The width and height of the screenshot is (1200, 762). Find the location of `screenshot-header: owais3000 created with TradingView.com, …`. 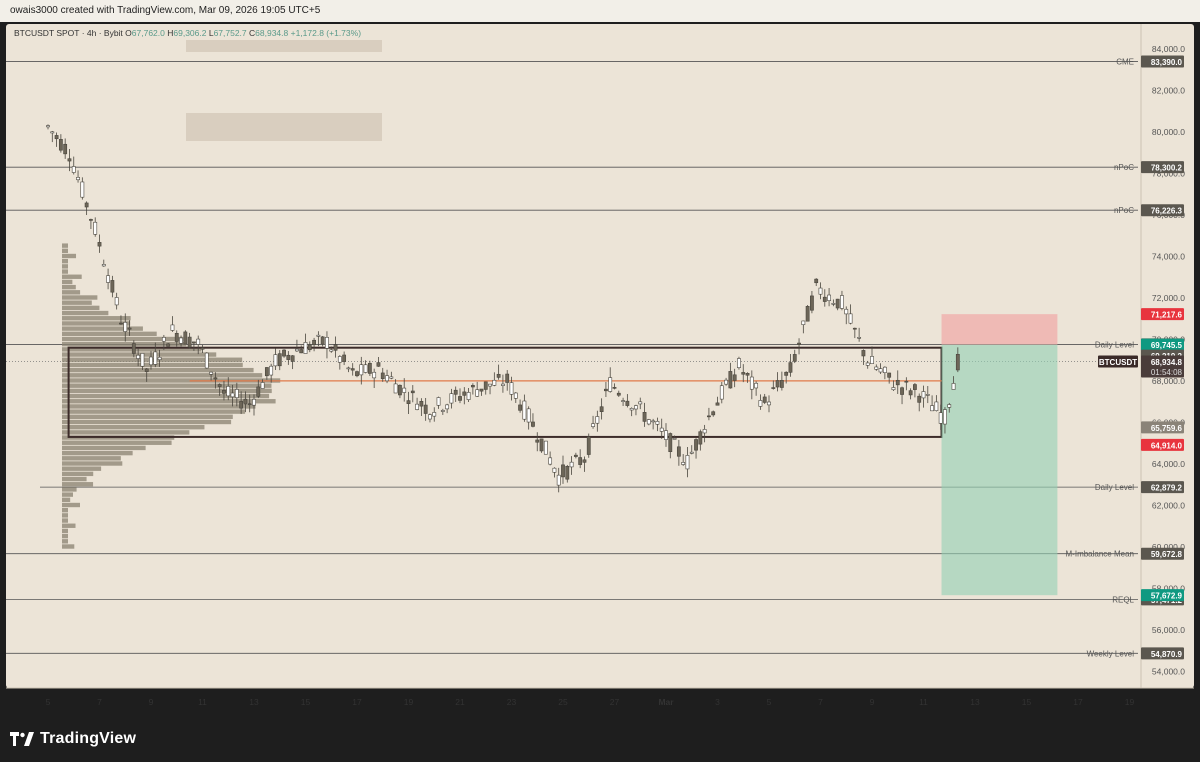

screenshot-header: owais3000 created with TradingView.com, … is located at coordinates (600, 11).